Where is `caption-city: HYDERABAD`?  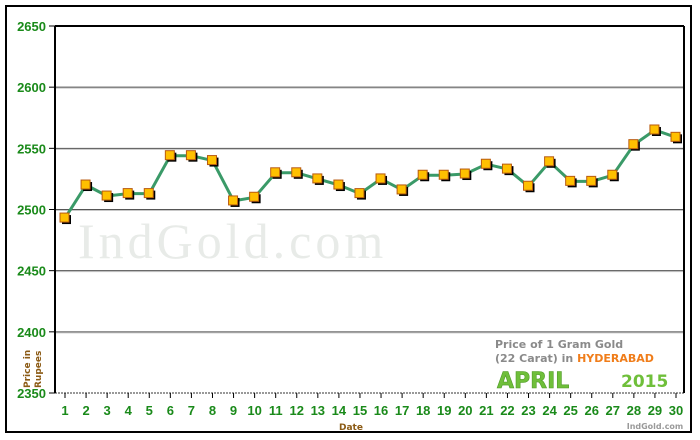
caption-city: HYDERABAD is located at coordinates (615, 358).